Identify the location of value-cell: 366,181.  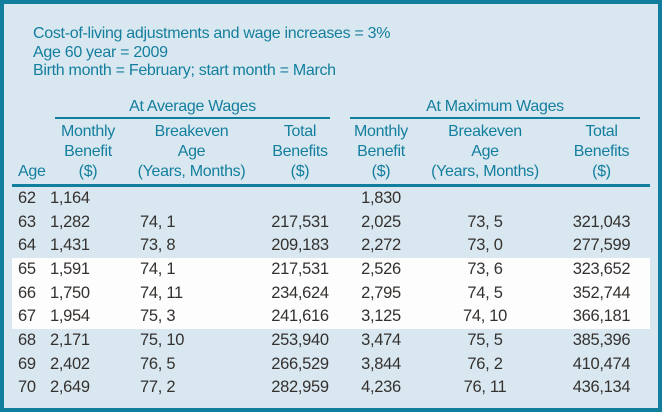
(601, 316).